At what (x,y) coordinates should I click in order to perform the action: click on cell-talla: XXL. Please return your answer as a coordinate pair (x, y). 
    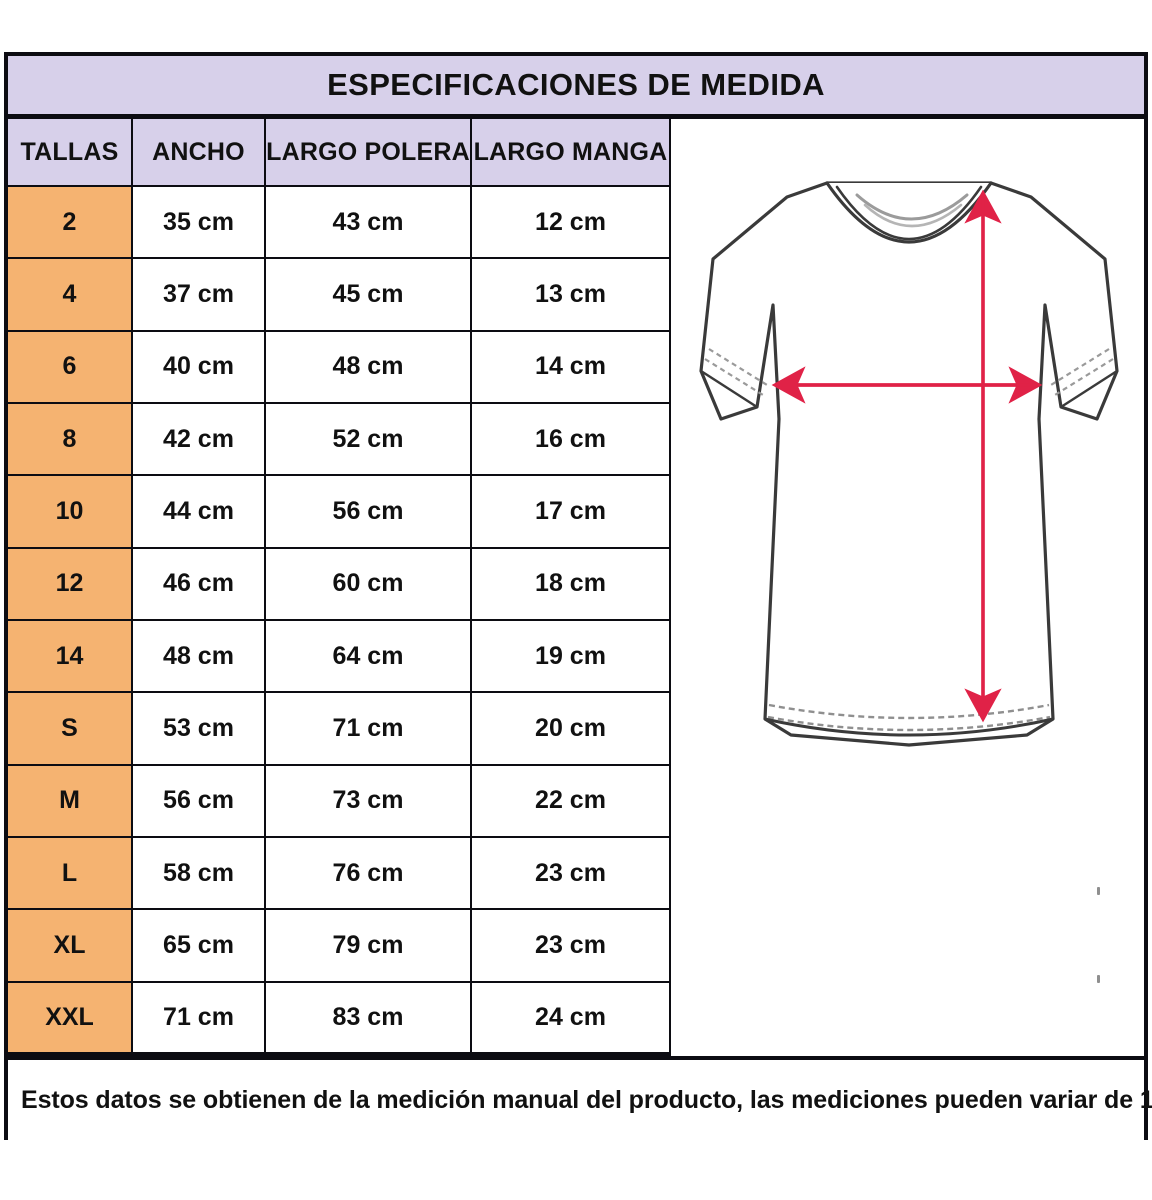
    Looking at the image, I should click on (70, 1018).